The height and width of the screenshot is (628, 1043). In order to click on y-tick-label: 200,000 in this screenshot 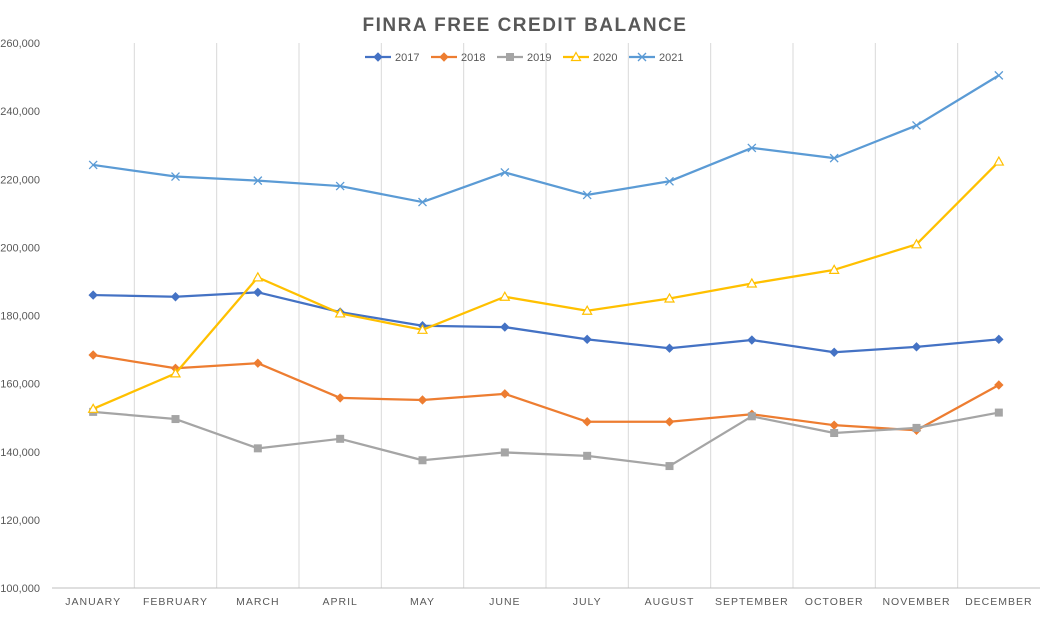, I will do `click(20, 248)`.